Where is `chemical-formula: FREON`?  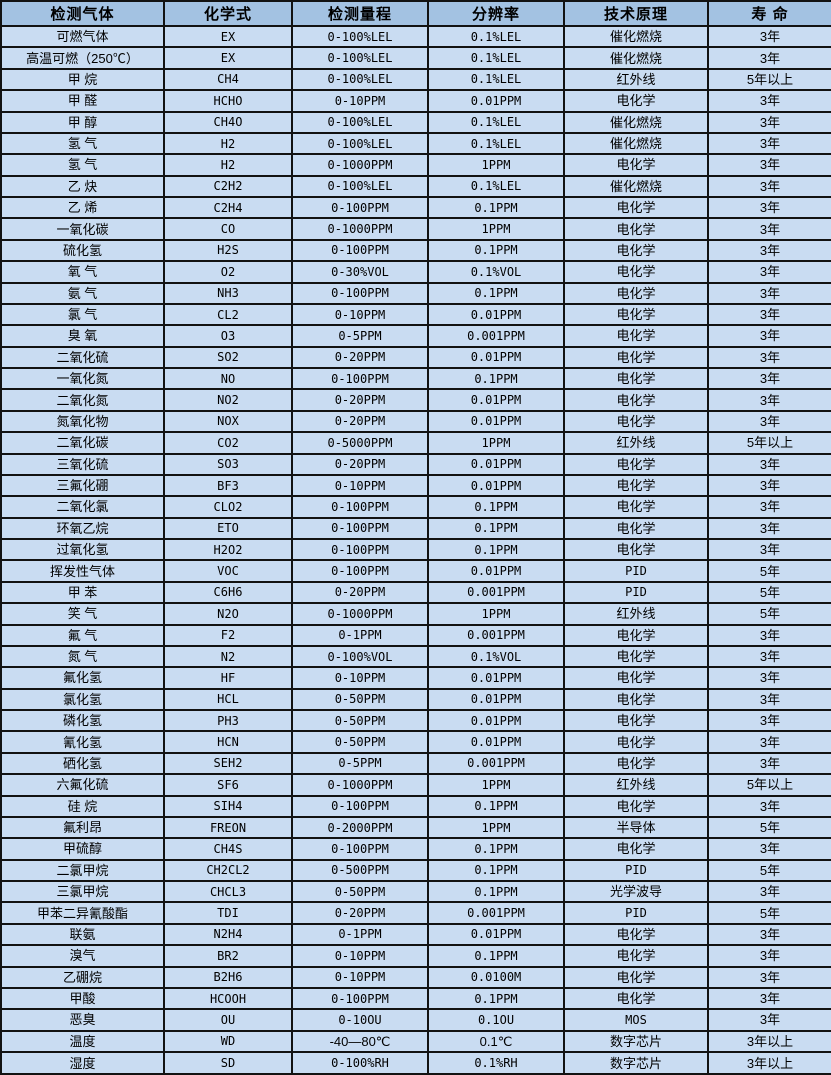
chemical-formula: FREON is located at coordinates (228, 827).